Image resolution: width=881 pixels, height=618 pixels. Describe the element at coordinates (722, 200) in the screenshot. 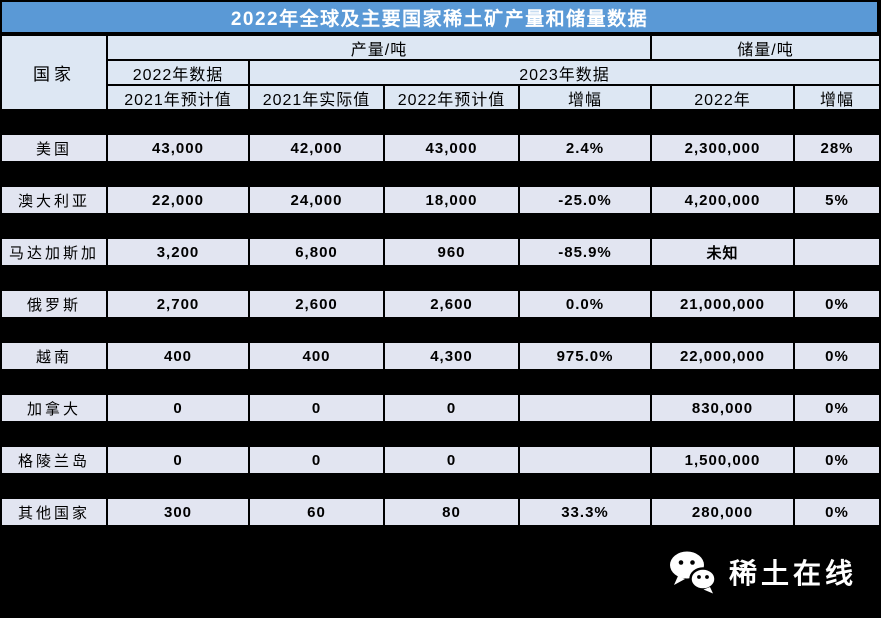

I see `value-reserves-2022: 4,200,000` at that location.